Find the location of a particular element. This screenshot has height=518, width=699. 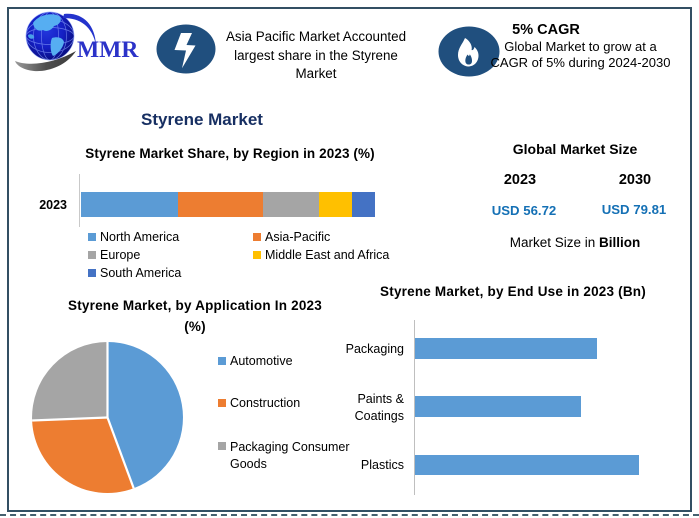

svg-text: MMR is located at coordinates (108, 50).